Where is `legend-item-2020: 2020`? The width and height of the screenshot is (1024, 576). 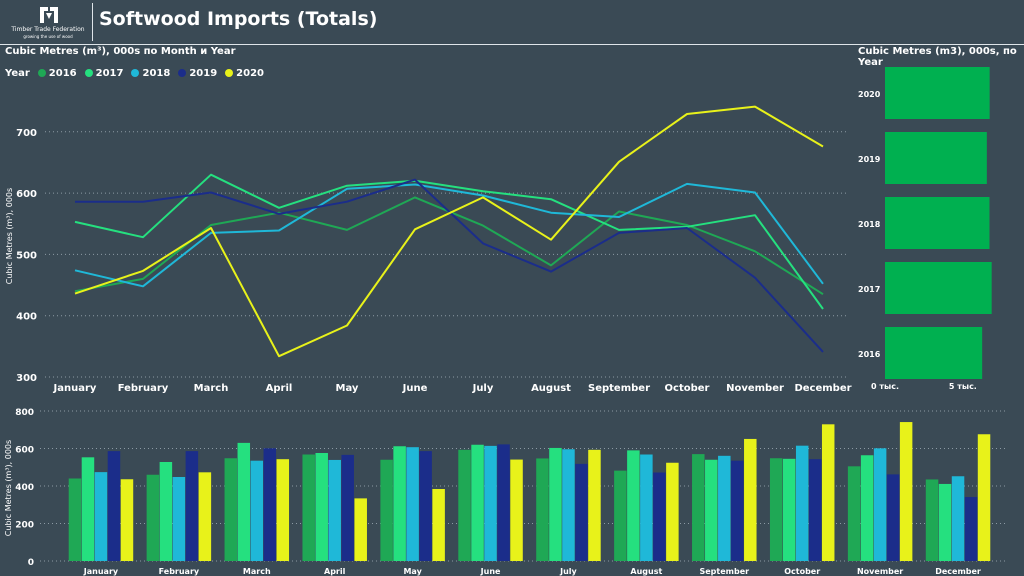 legend-item-2020: 2020 is located at coordinates (244, 73).